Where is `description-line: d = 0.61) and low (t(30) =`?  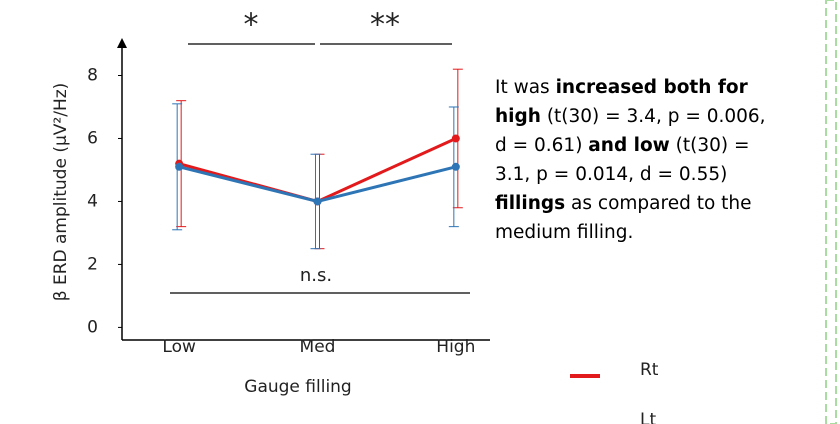 description-line: d = 0.61) and low (t(30) = is located at coordinates (622, 145).